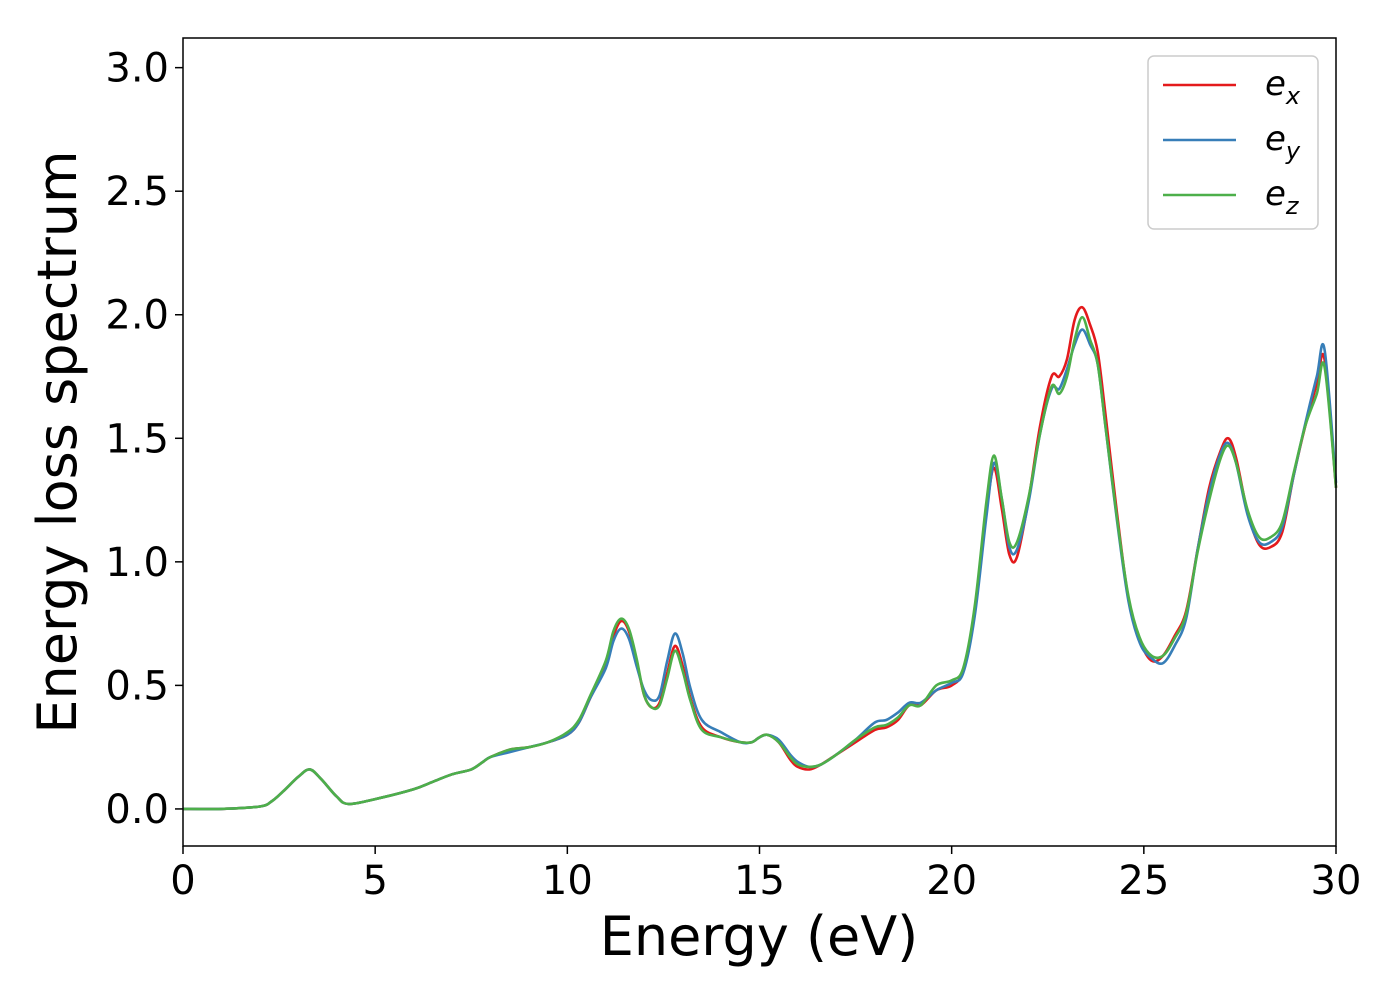  Describe the element at coordinates (567, 881) in the screenshot. I see `x-tick-label: 10` at that location.